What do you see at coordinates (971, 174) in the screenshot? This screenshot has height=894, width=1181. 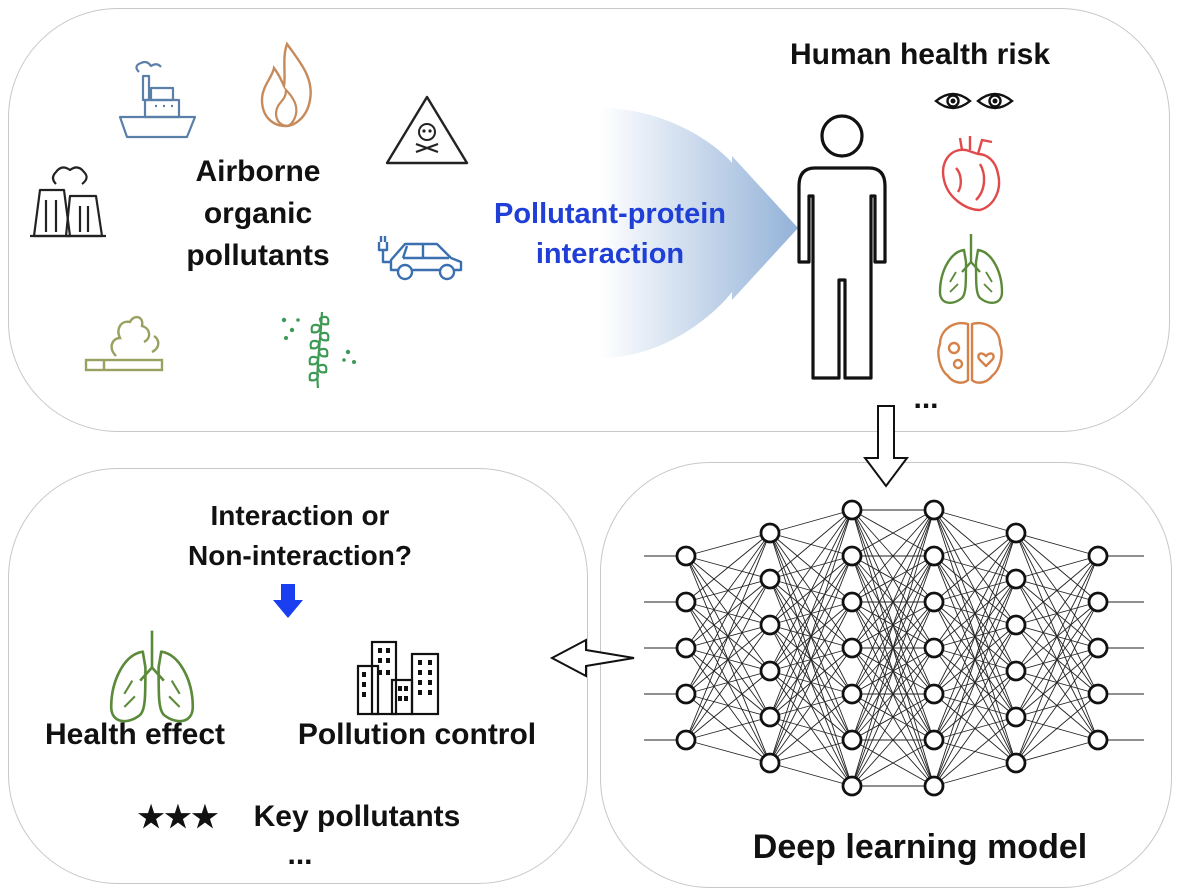 I see `heart-icon` at bounding box center [971, 174].